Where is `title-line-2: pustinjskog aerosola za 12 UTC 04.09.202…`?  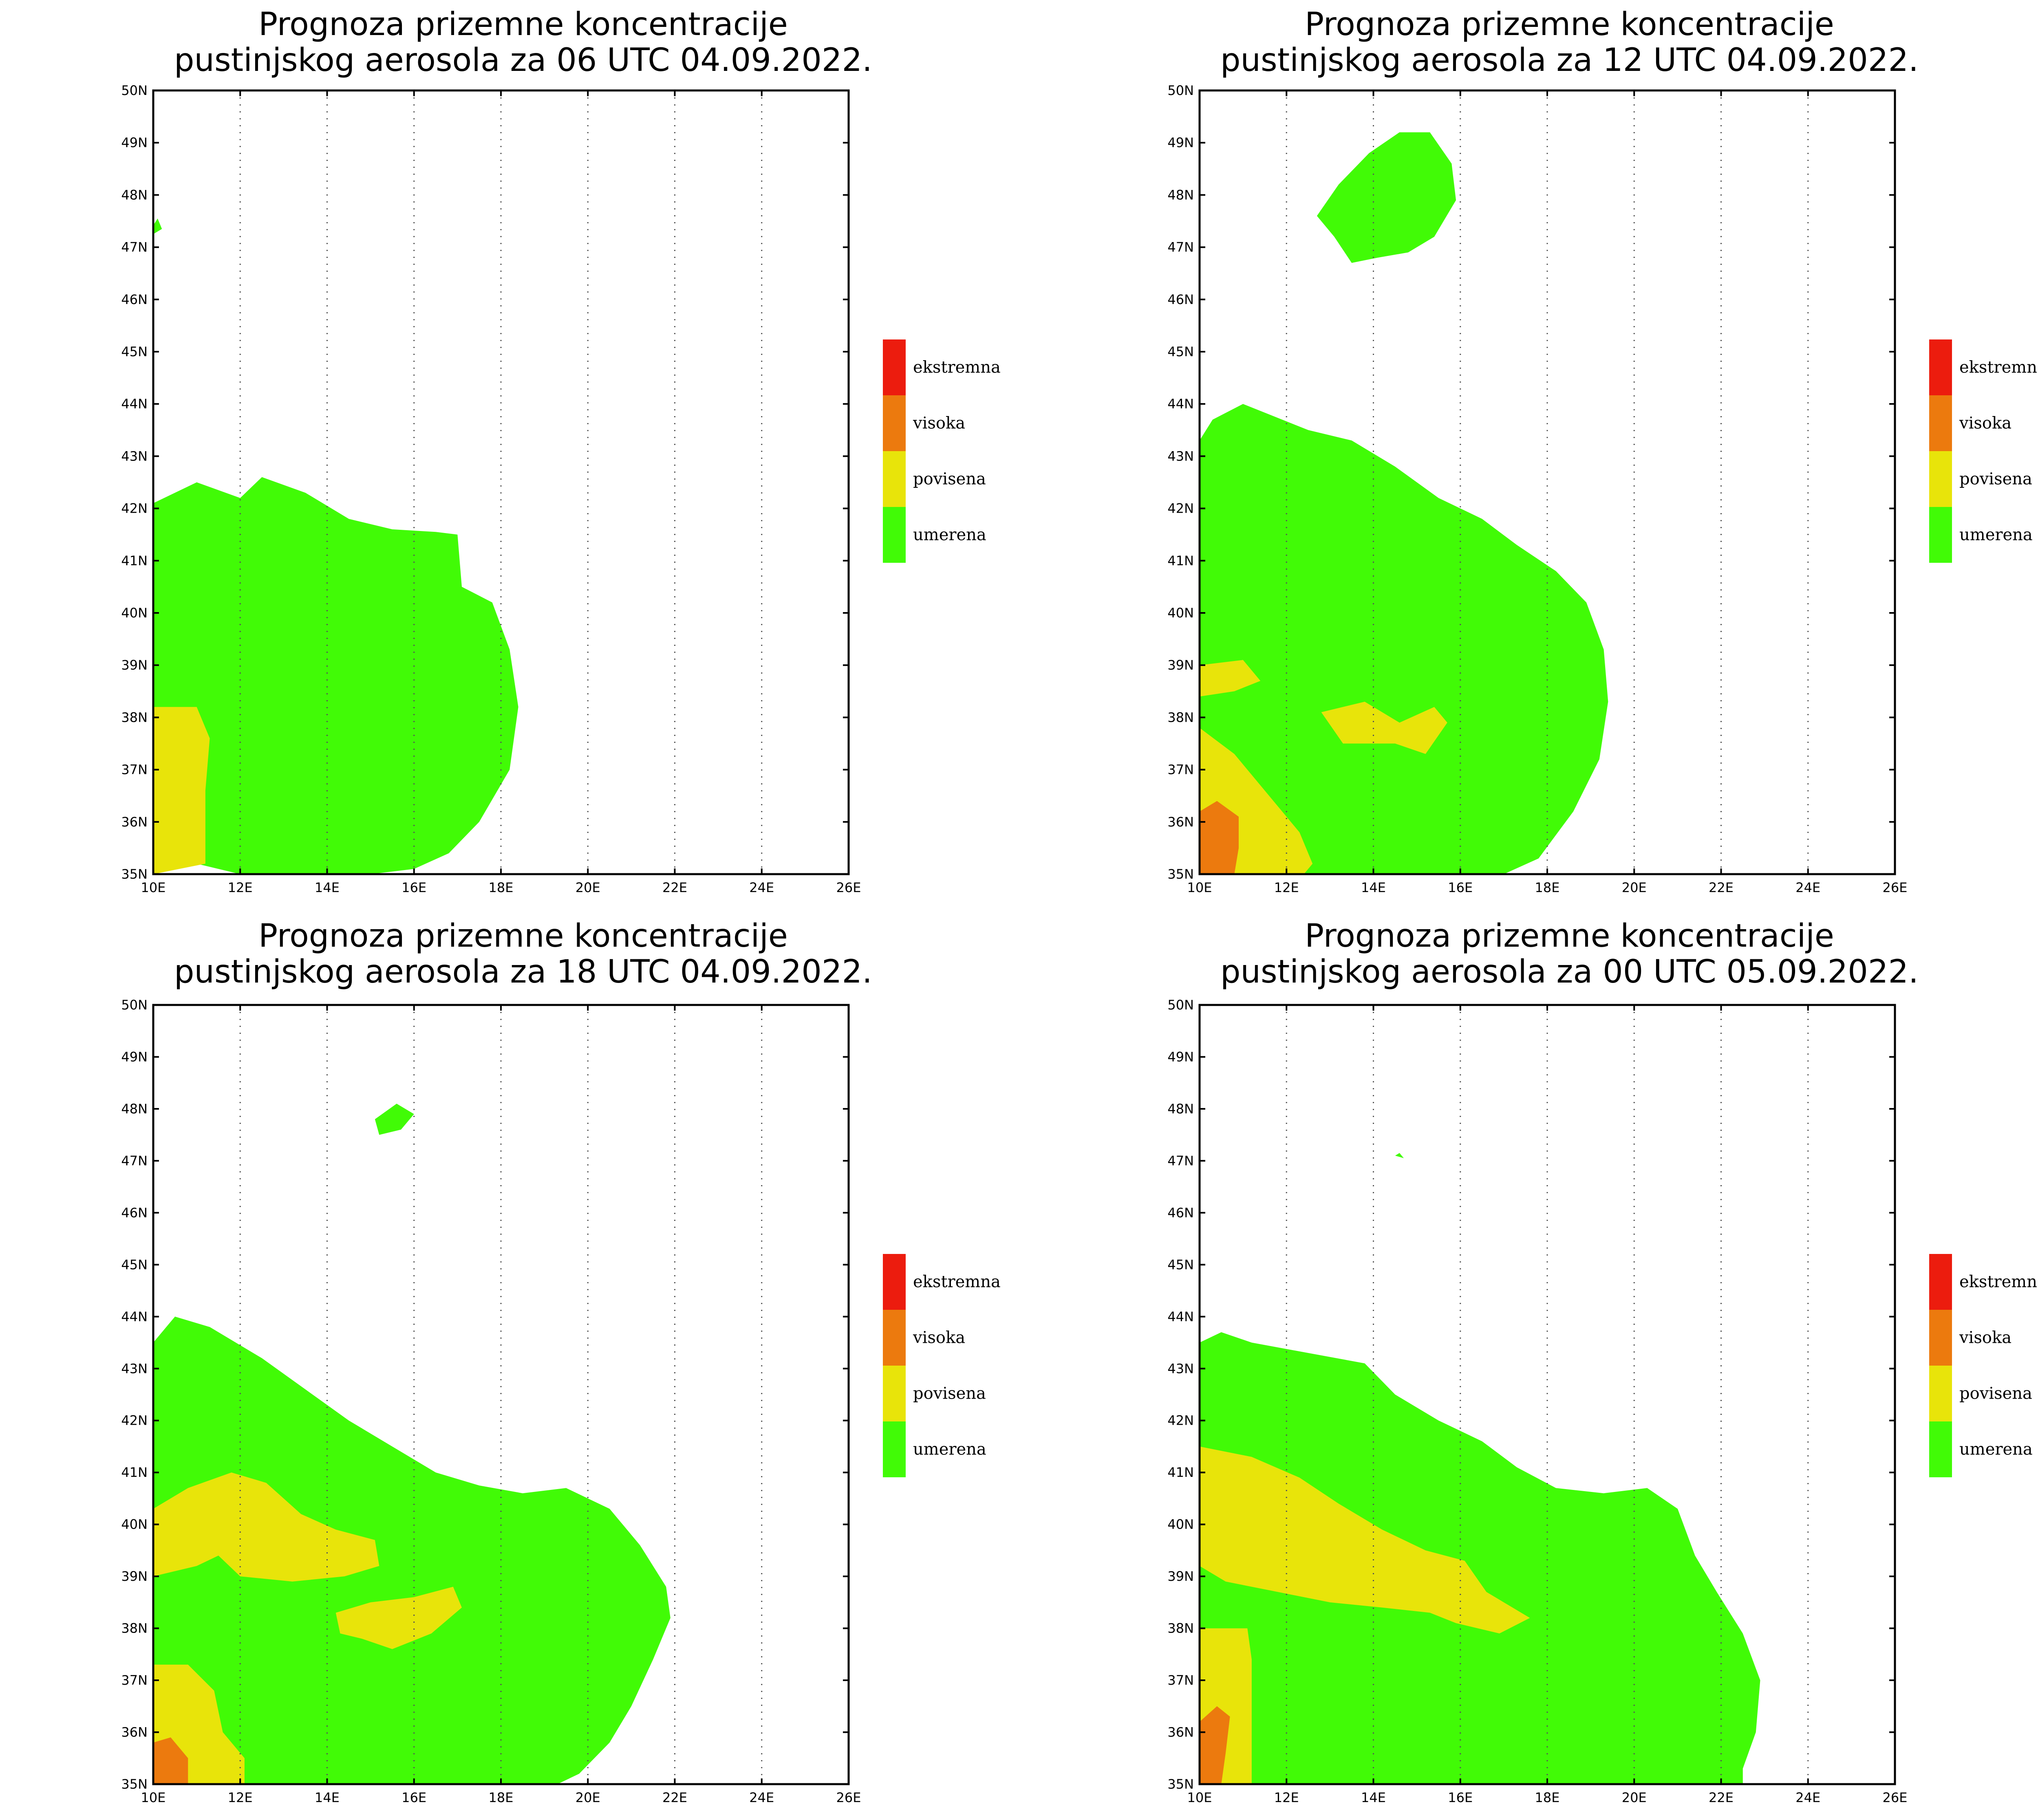 title-line-2: pustinjskog aerosola za 12 UTC 04.09.202… is located at coordinates (1570, 61).